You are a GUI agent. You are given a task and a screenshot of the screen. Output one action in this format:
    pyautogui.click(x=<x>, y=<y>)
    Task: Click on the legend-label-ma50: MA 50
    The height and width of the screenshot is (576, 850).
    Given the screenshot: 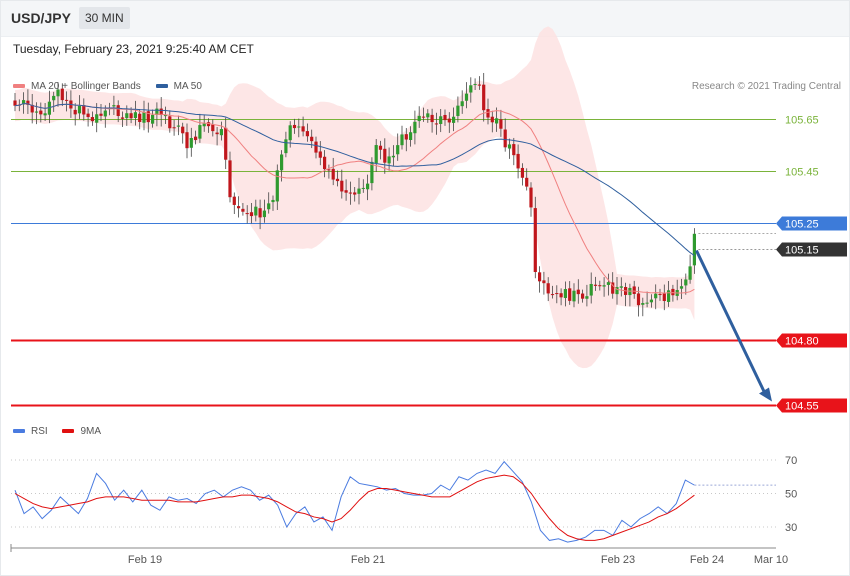 What is the action you would take?
    pyautogui.click(x=187, y=86)
    